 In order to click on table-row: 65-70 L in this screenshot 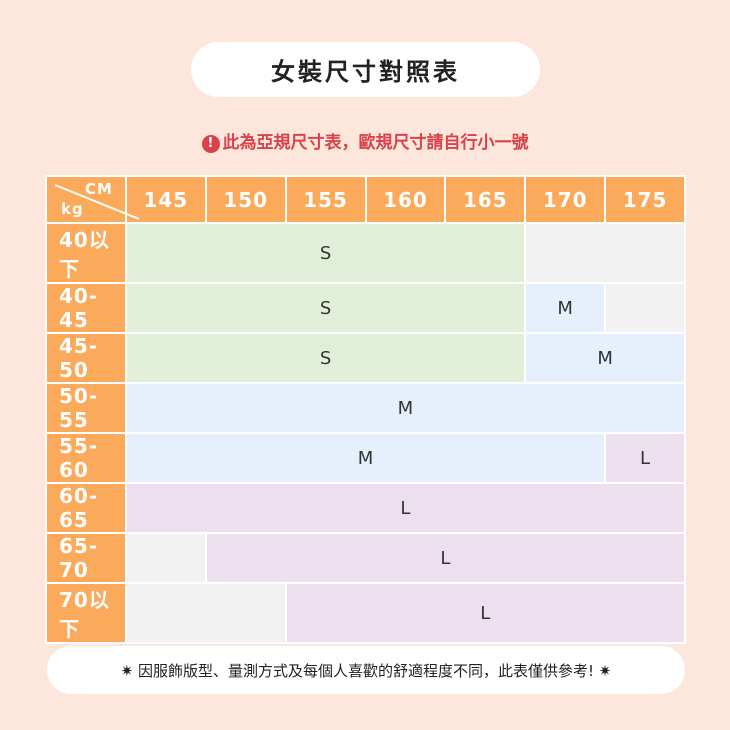, I will do `click(366, 558)`.